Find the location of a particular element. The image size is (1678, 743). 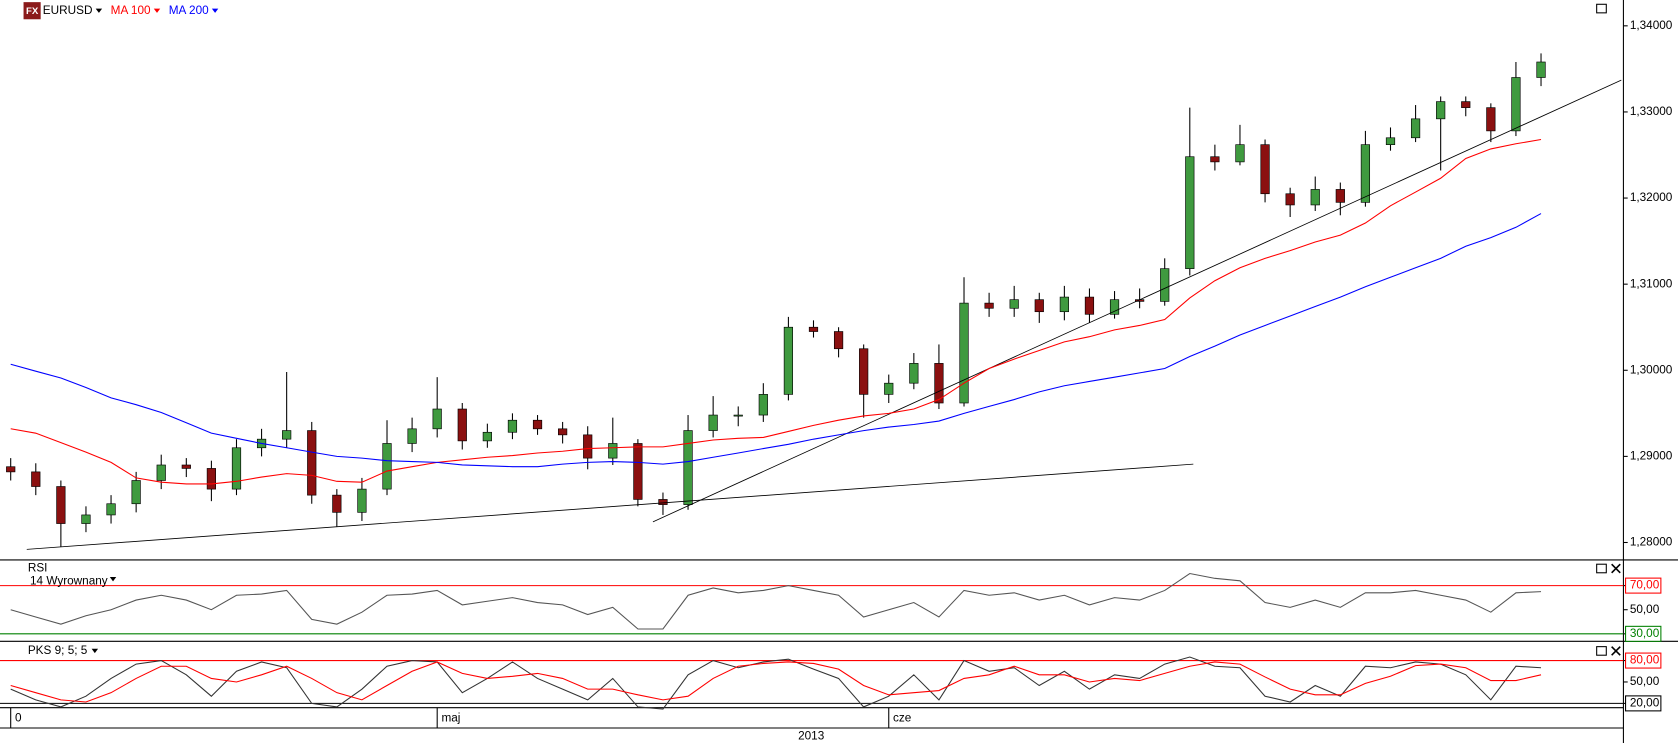

x-tick-label: cze is located at coordinates (902, 717).